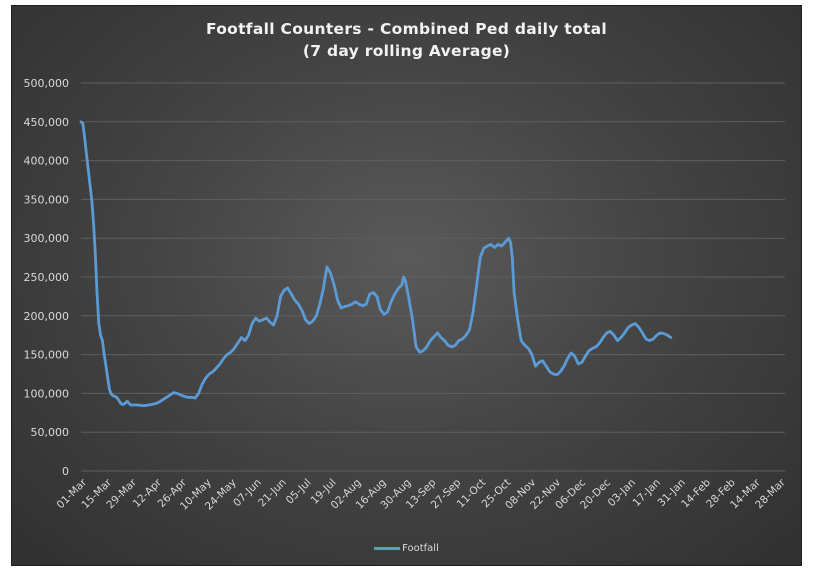 Image resolution: width=820 pixels, height=572 pixels. I want to click on y-tick-label: 350,000, so click(47, 199).